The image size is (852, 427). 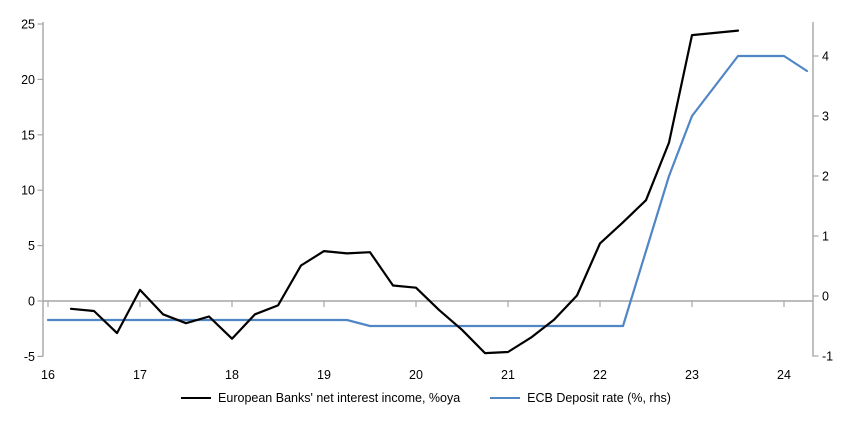 I want to click on left-axis-tick-label: 20, so click(x=28, y=80).